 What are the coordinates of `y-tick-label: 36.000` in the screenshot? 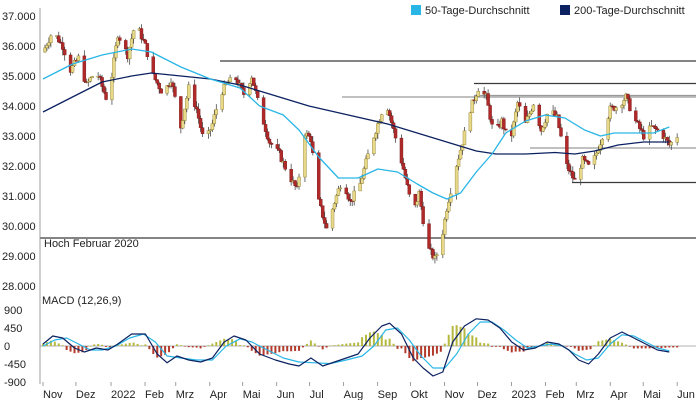 It's located at (19, 47).